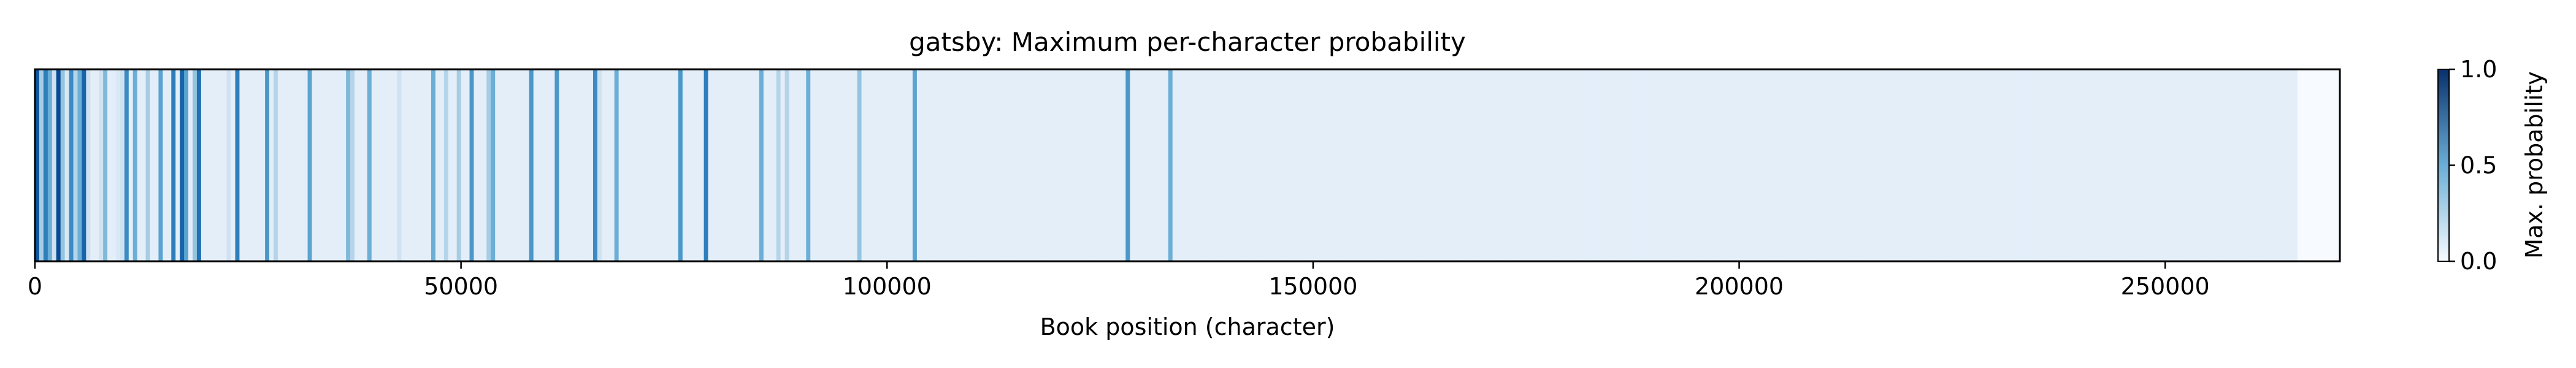 The image size is (2576, 368). I want to click on colorbar-axis: 0.0 0.5 1.0, so click(2473, 165).